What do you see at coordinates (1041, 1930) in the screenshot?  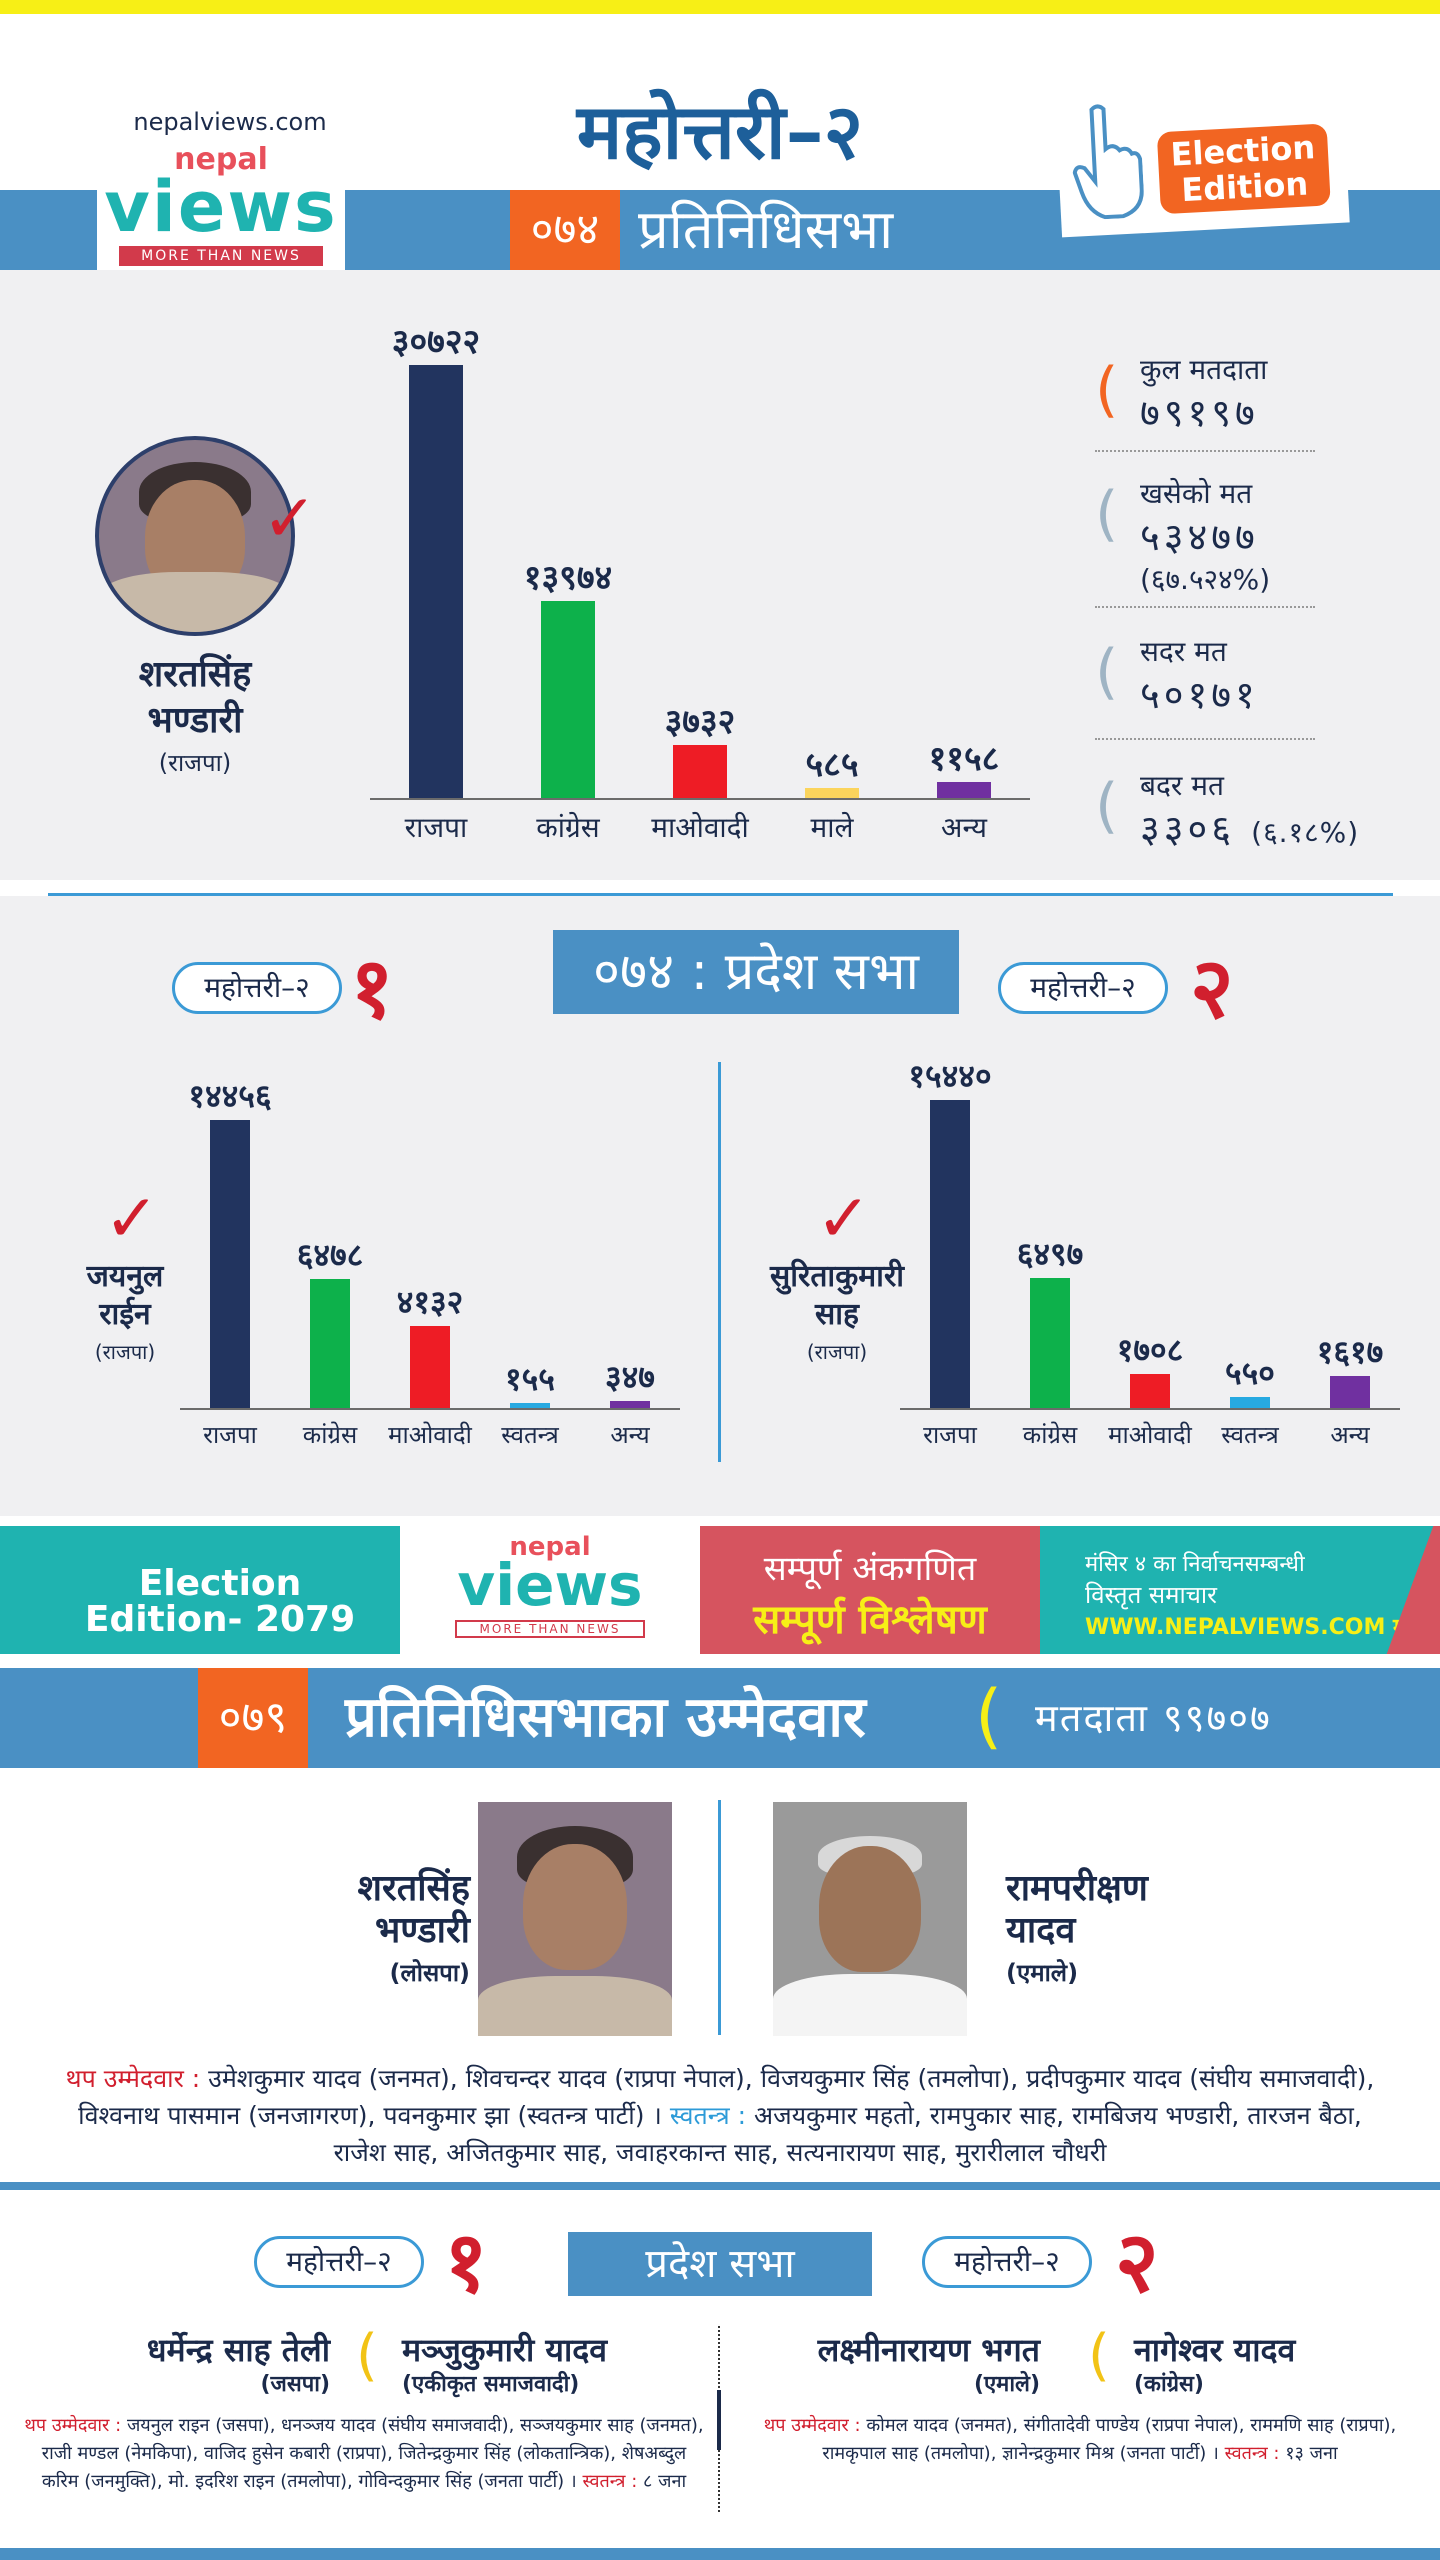 I see `cand-079-right-line2: यादव` at bounding box center [1041, 1930].